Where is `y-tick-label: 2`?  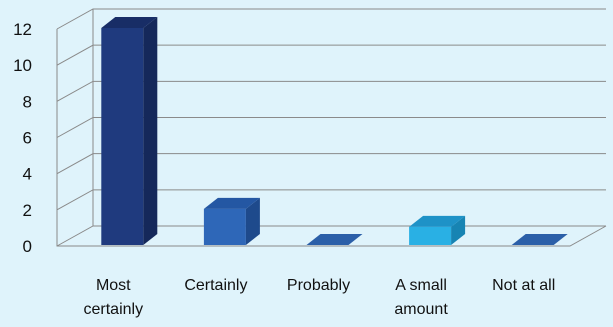
y-tick-label: 2 is located at coordinates (27, 210).